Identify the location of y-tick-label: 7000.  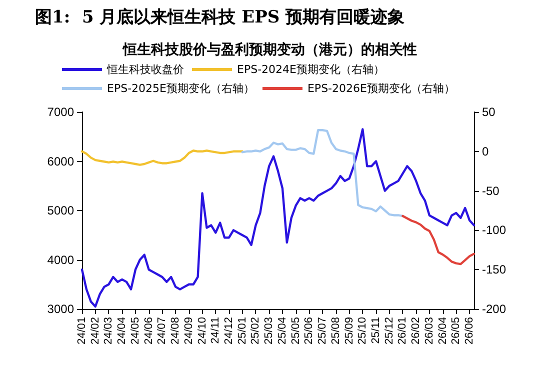
(60, 112).